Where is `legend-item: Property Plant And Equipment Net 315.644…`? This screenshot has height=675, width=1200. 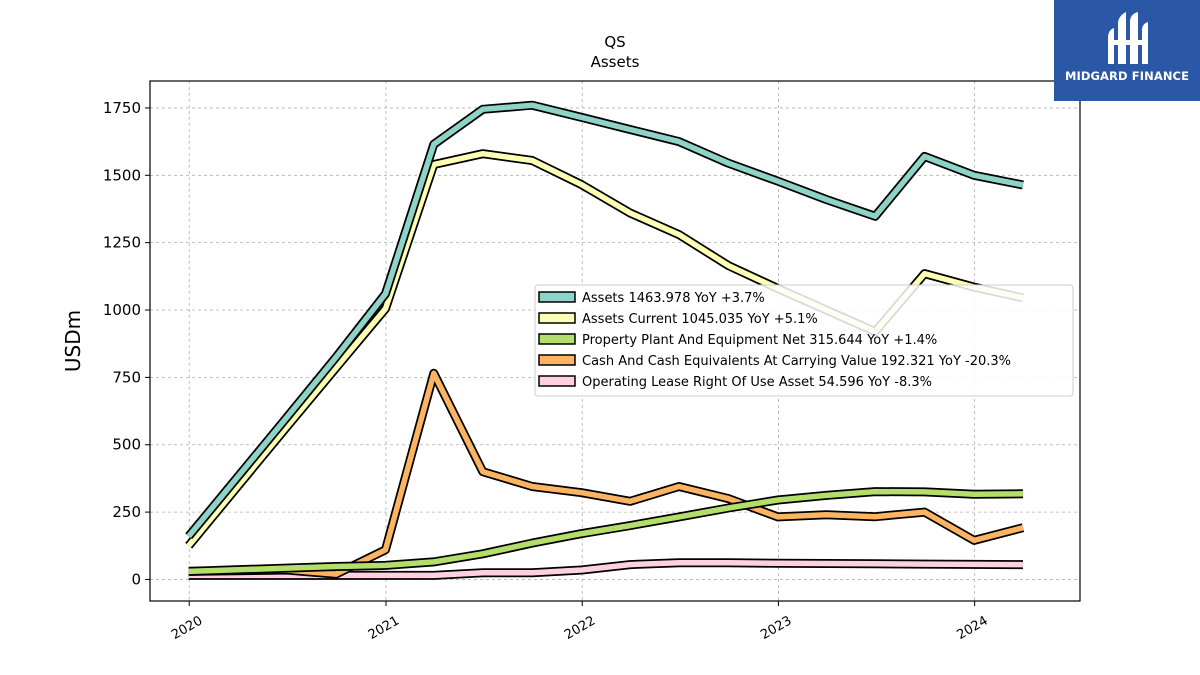
legend-item: Property Plant And Equipment Net 315.644… is located at coordinates (737, 340).